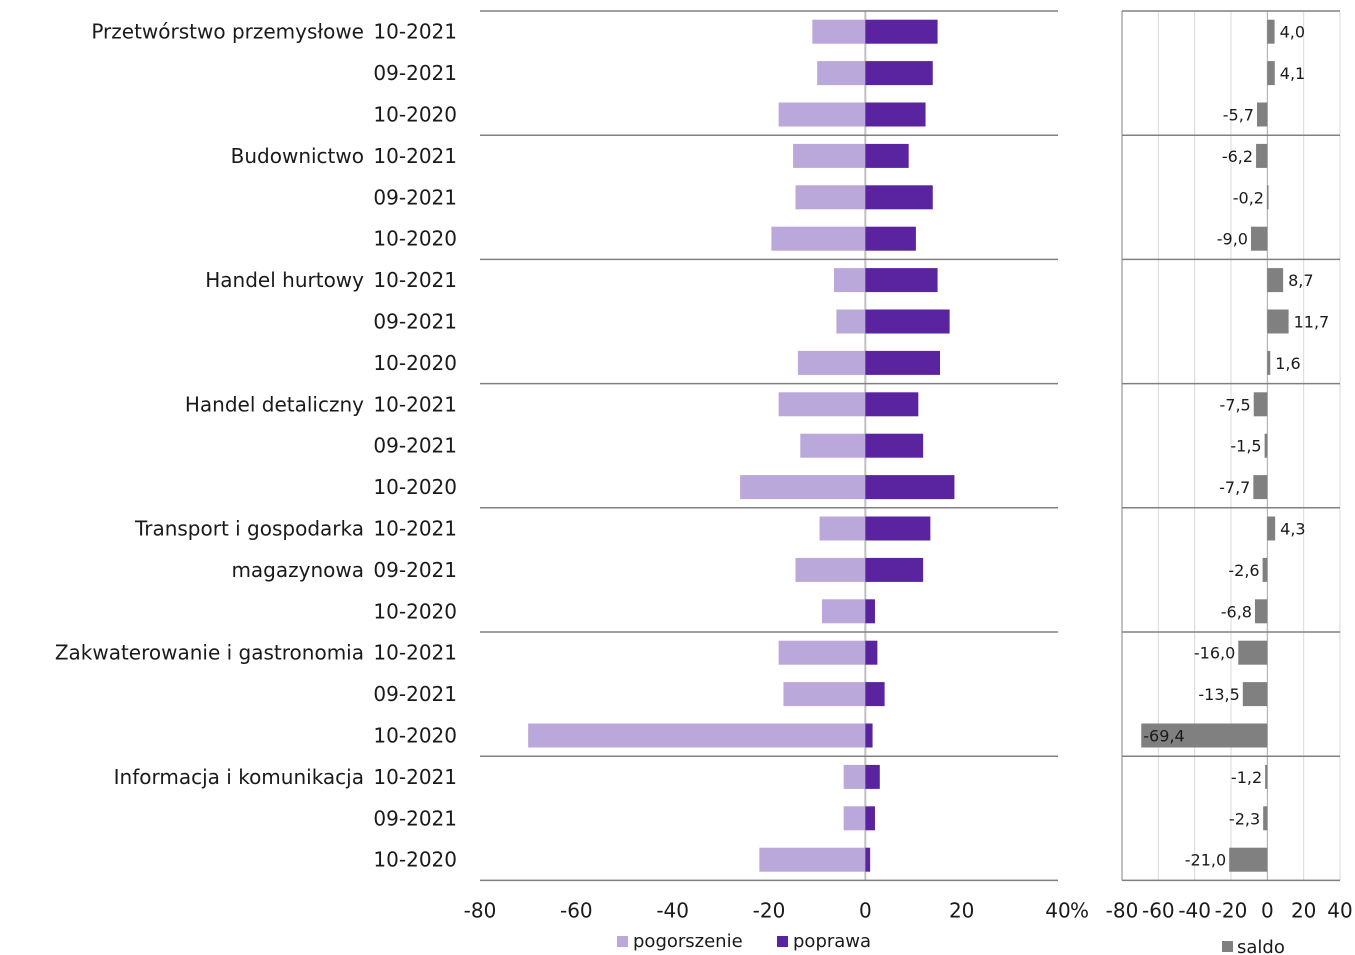  Describe the element at coordinates (480, 910) in the screenshot. I see `x-tick-label: -80` at that location.